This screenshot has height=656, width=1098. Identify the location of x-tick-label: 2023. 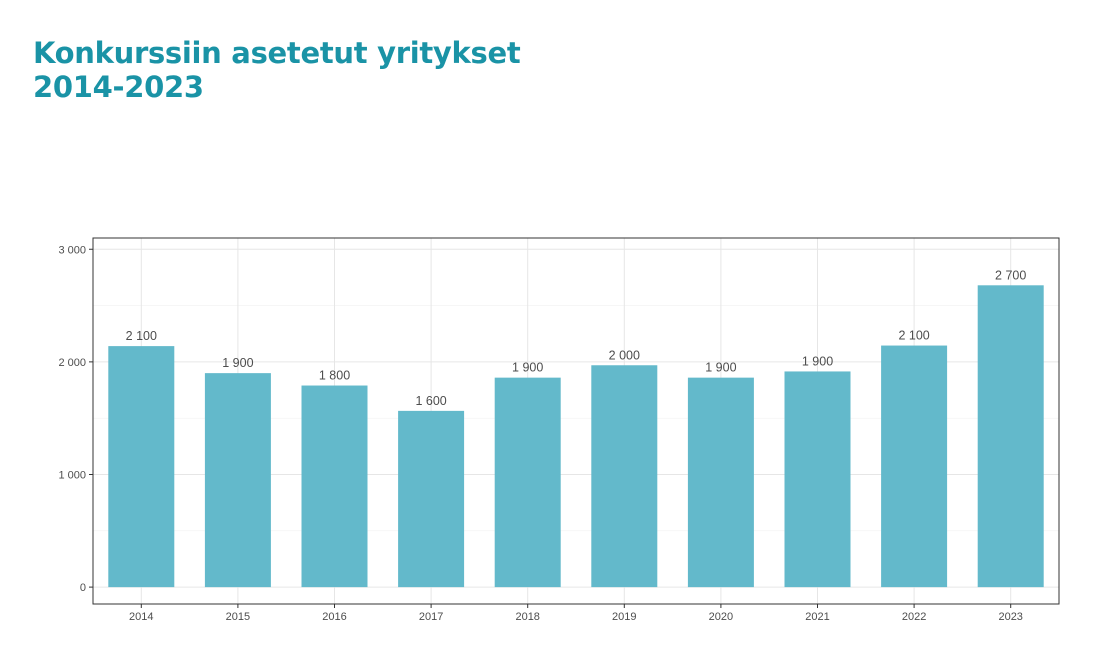
(1010, 617).